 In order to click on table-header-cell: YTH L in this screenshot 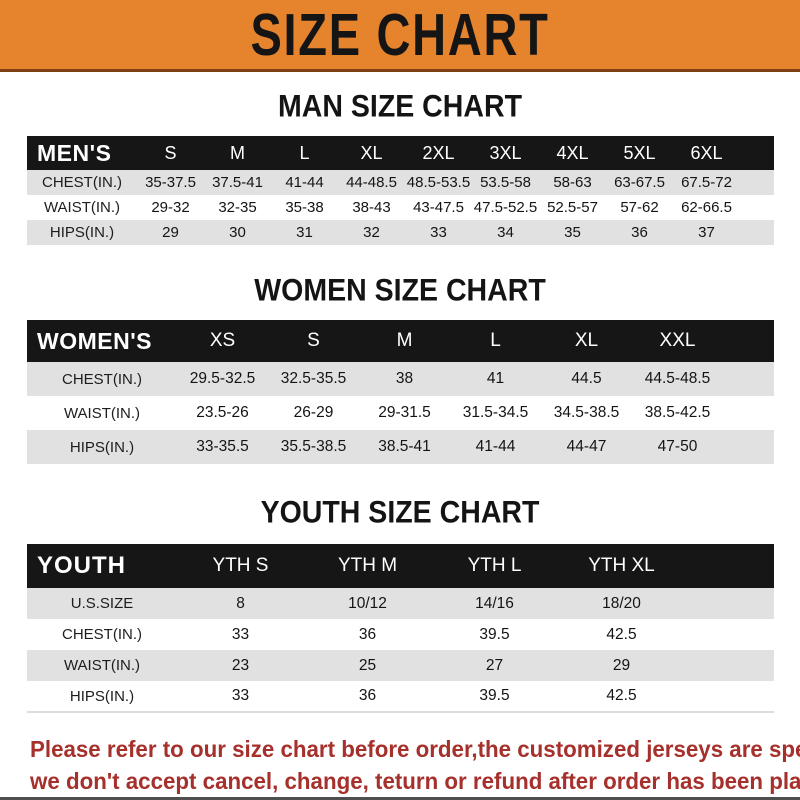, I will do `click(494, 565)`.